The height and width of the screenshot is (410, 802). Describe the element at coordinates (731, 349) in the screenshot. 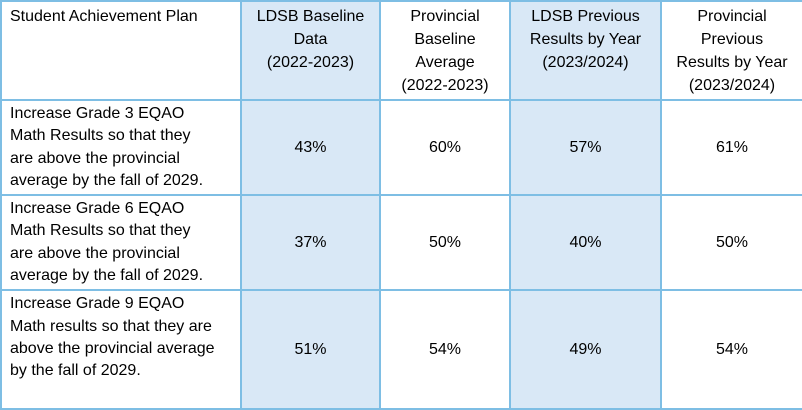

I see `value-cell-provincial-previous-grade-9: 54%` at that location.